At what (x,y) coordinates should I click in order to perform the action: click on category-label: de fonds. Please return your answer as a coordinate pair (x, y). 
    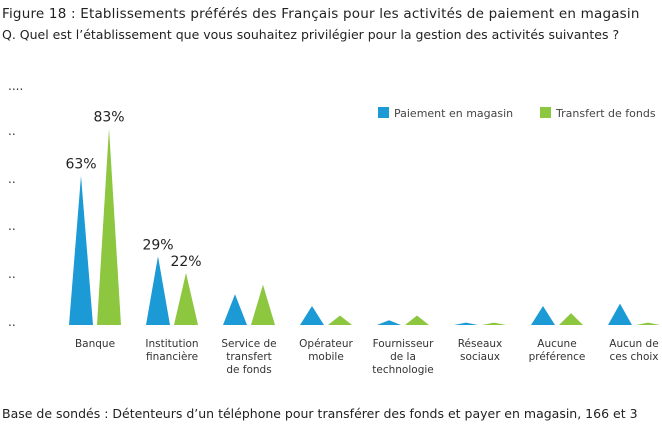
    Looking at the image, I should click on (248, 370).